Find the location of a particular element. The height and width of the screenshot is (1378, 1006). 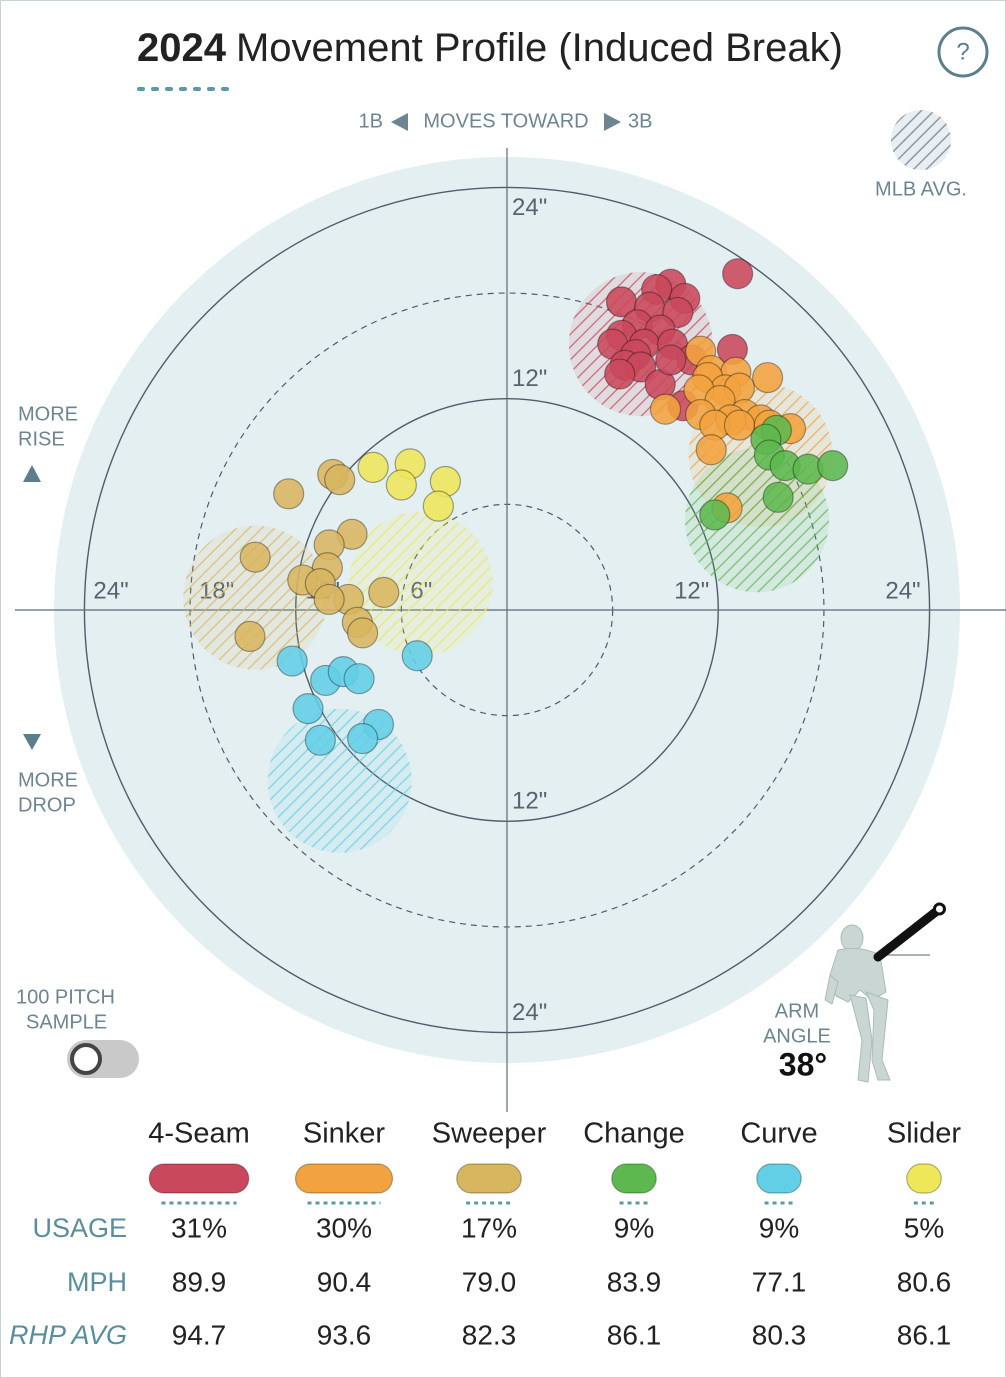

rise-label: MORE is located at coordinates (48, 414).